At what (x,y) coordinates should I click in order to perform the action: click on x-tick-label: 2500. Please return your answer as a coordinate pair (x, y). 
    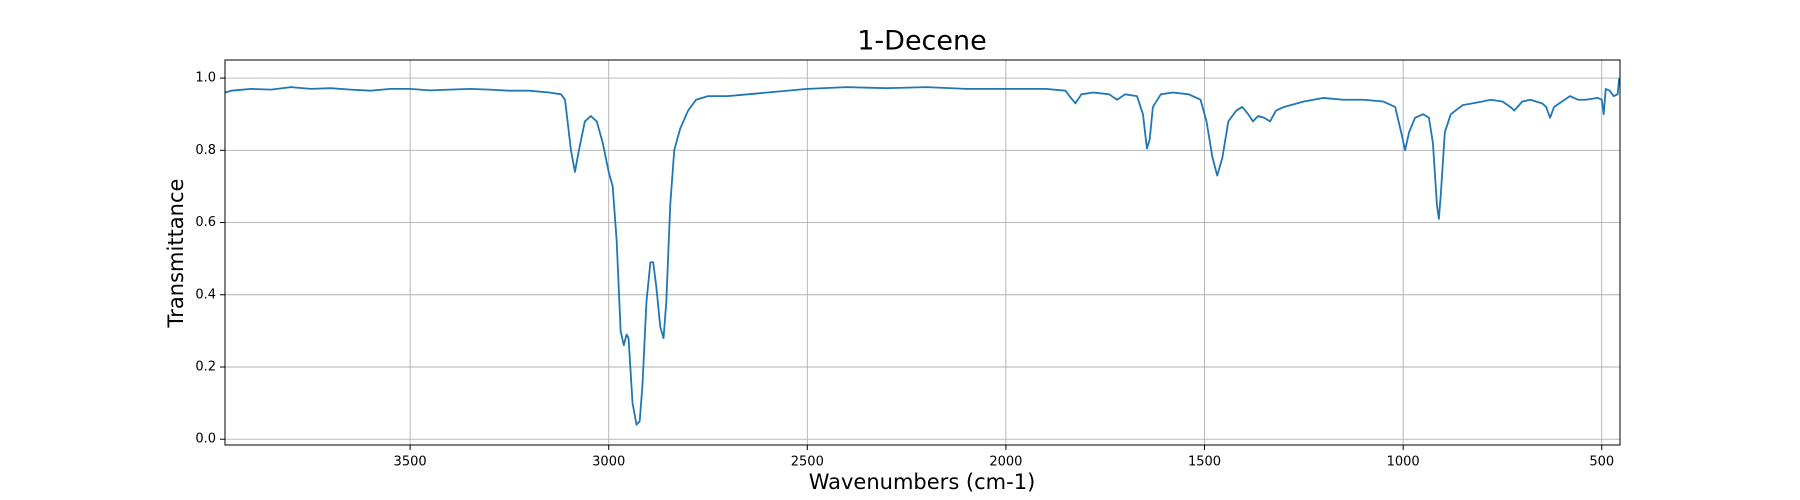
    Looking at the image, I should click on (807, 462).